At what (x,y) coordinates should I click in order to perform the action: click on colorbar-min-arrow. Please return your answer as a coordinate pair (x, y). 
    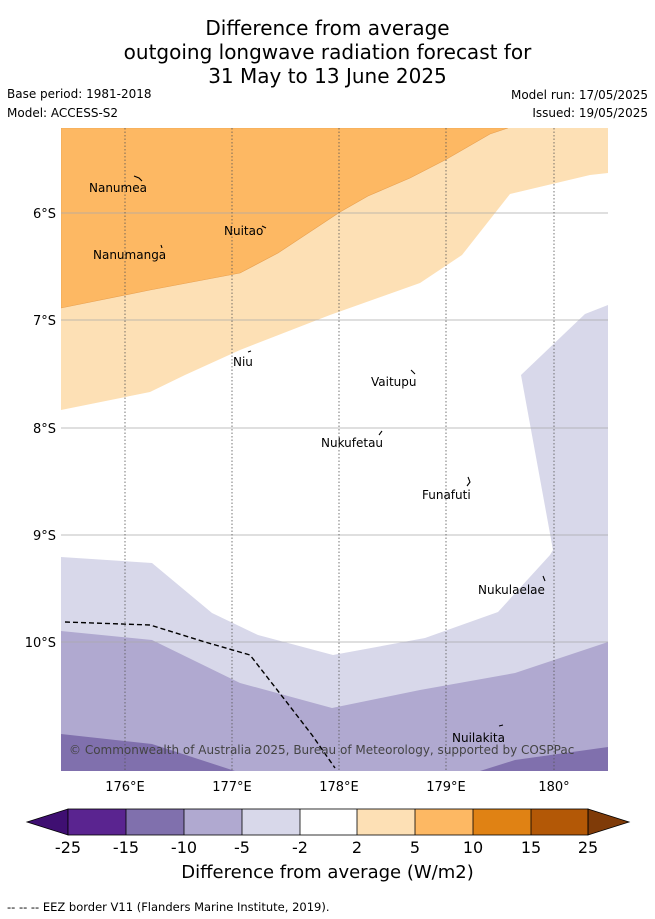
    Looking at the image, I should click on (47, 822).